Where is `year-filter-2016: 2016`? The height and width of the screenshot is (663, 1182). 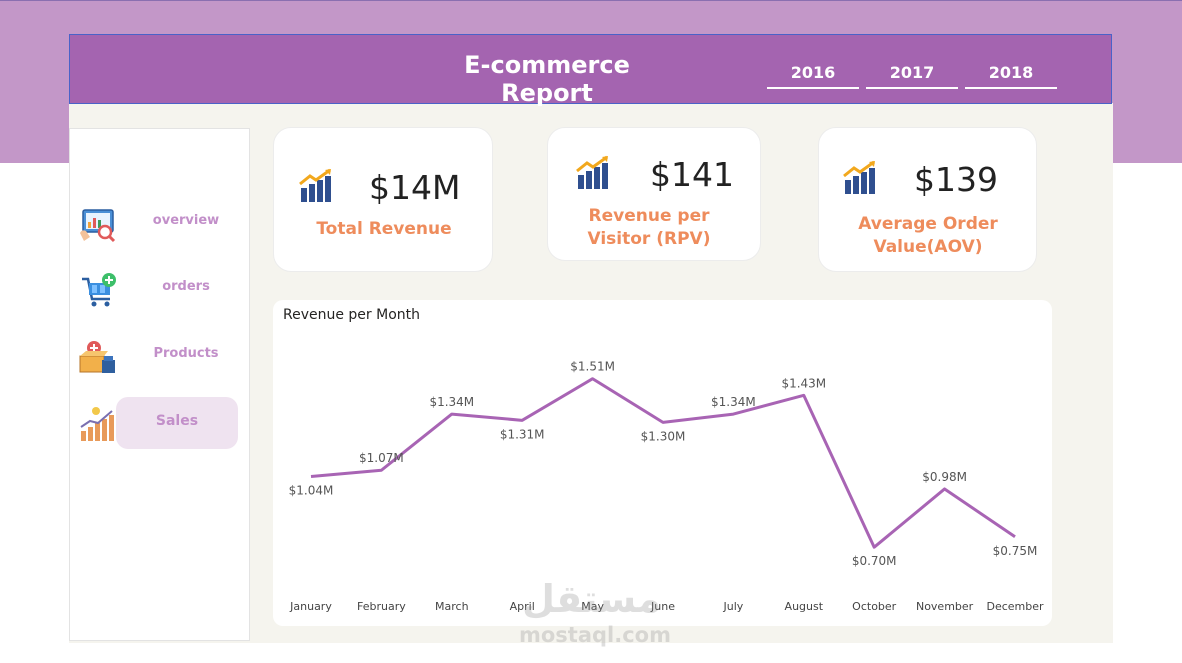
year-filter-2016: 2016 is located at coordinates (813, 76).